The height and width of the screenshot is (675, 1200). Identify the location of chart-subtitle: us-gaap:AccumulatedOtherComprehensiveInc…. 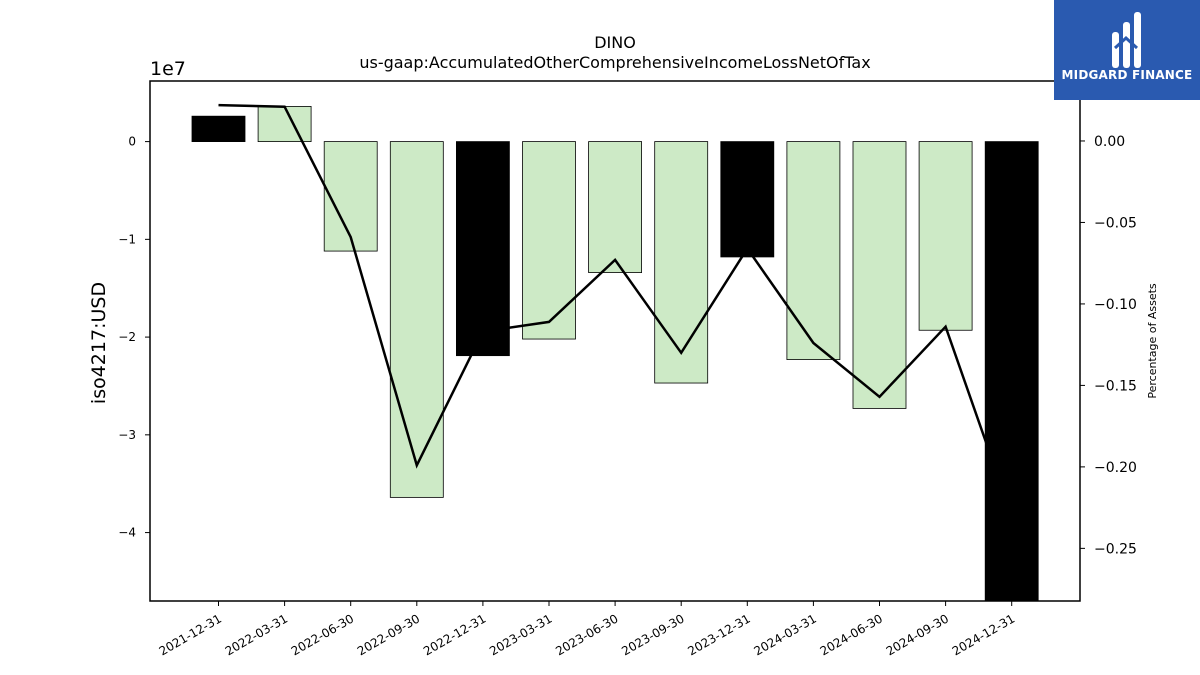
(614, 62).